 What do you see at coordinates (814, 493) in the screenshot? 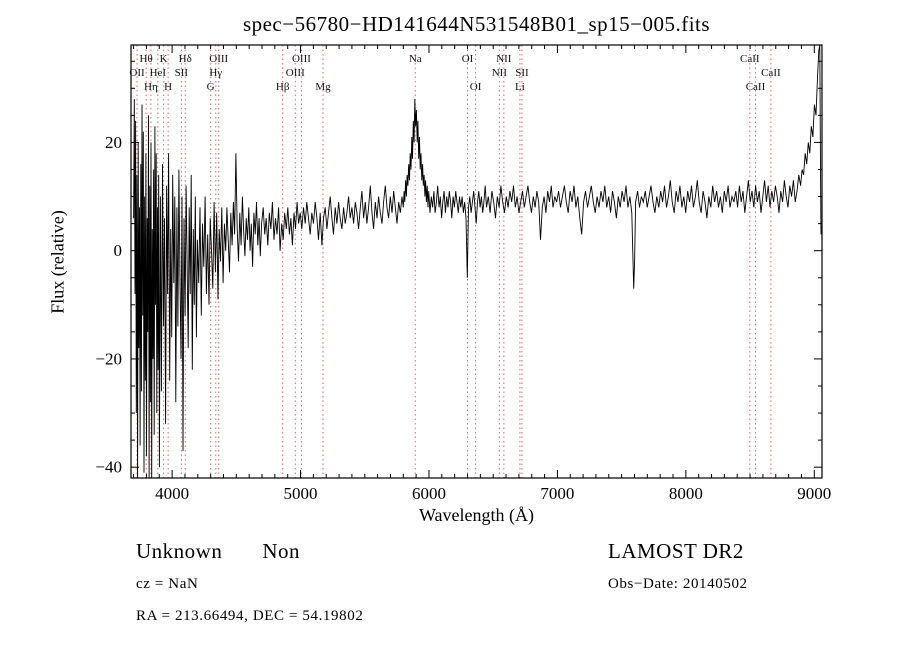
I see `x-tick-label: 9000` at bounding box center [814, 493].